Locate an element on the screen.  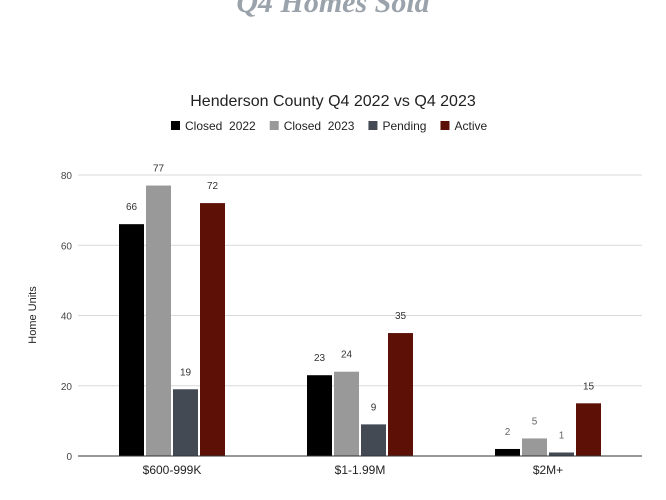
legend-label-closed-2023: Closed 2023 is located at coordinates (319, 126).